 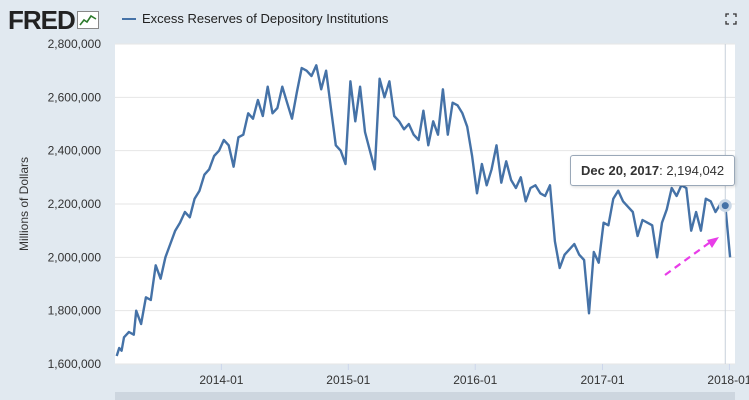 I want to click on x-axis: 2014-01 2015-01 2016-01 2017-01 2018-01, so click(x=474, y=375).